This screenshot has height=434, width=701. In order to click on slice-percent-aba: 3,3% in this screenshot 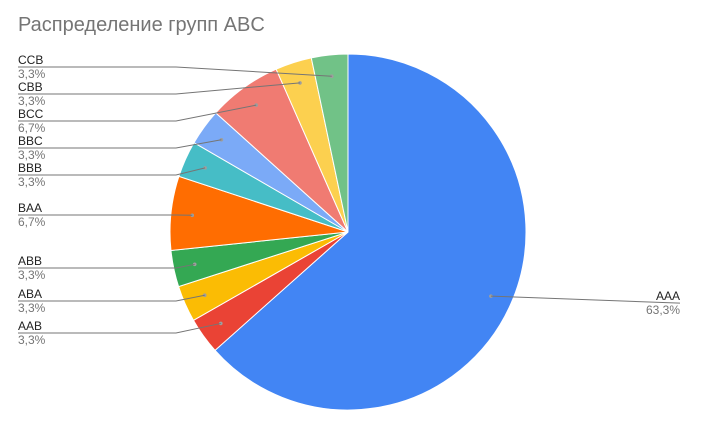, I will do `click(32, 308)`.